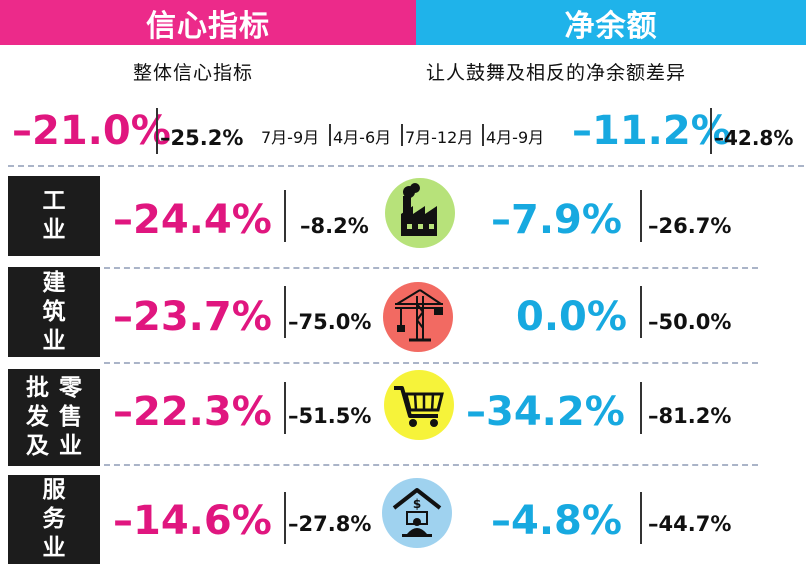 The image size is (806, 569). What do you see at coordinates (70, 417) in the screenshot?
I see `sector-label-char: 售` at bounding box center [70, 417].